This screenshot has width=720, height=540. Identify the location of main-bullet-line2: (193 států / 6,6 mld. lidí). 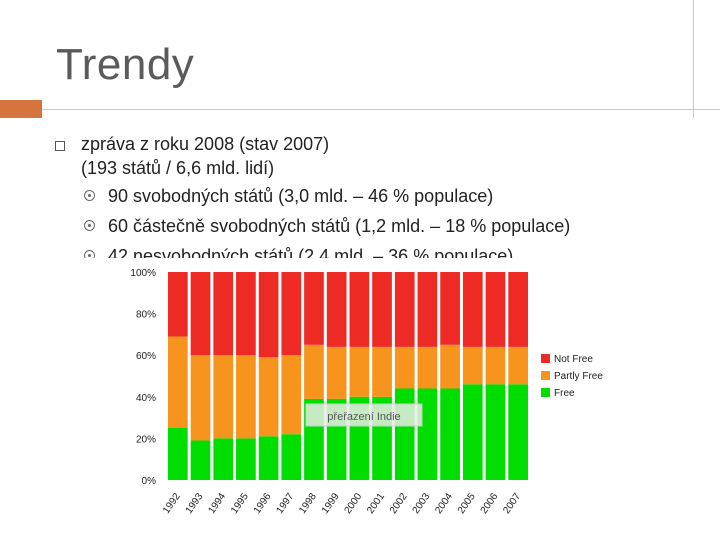
(178, 168).